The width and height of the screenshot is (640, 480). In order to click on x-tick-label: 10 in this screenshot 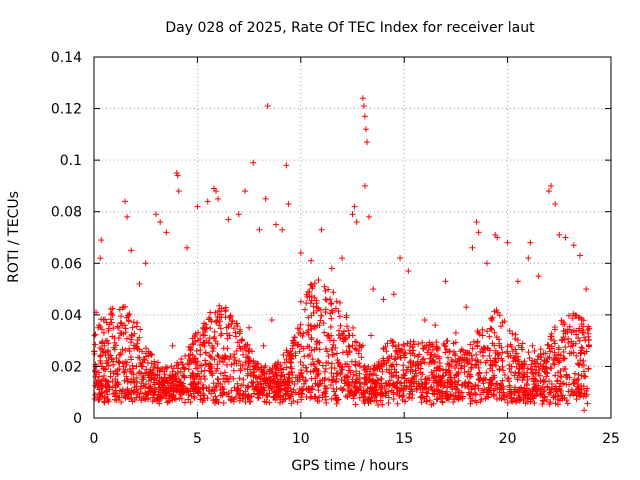, I will do `click(301, 439)`.